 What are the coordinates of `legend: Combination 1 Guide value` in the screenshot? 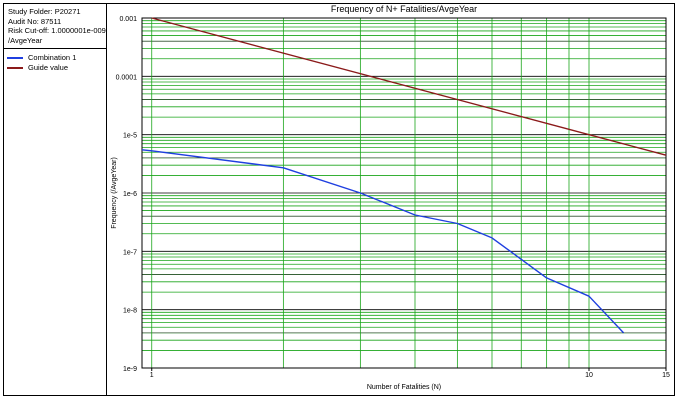 It's located at (41, 63).